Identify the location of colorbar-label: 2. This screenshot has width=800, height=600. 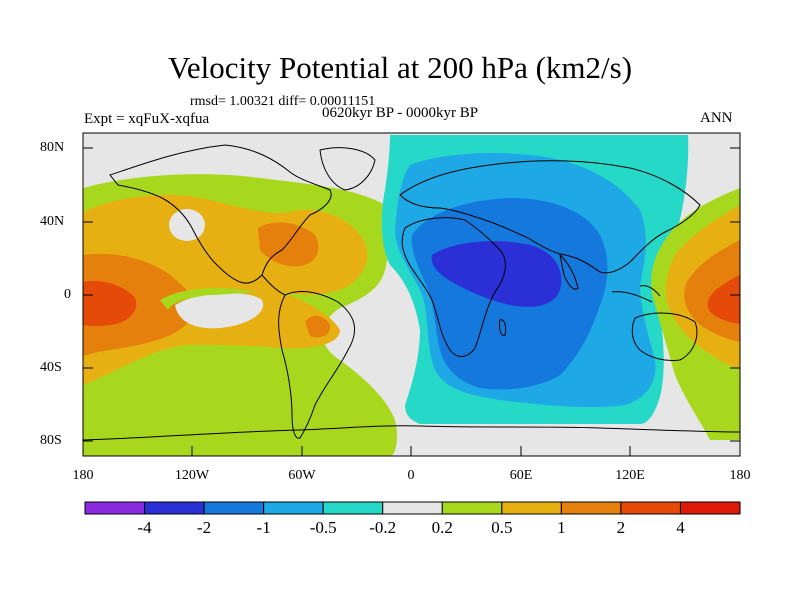
(621, 527).